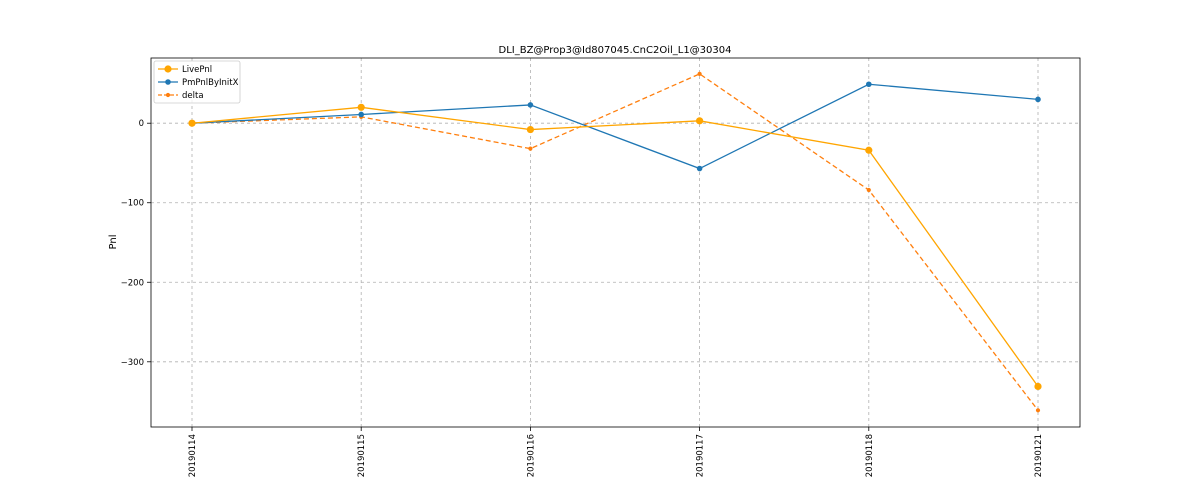 The height and width of the screenshot is (480, 1200). What do you see at coordinates (701, 455) in the screenshot?
I see `x-tick-label: 20190117` at bounding box center [701, 455].